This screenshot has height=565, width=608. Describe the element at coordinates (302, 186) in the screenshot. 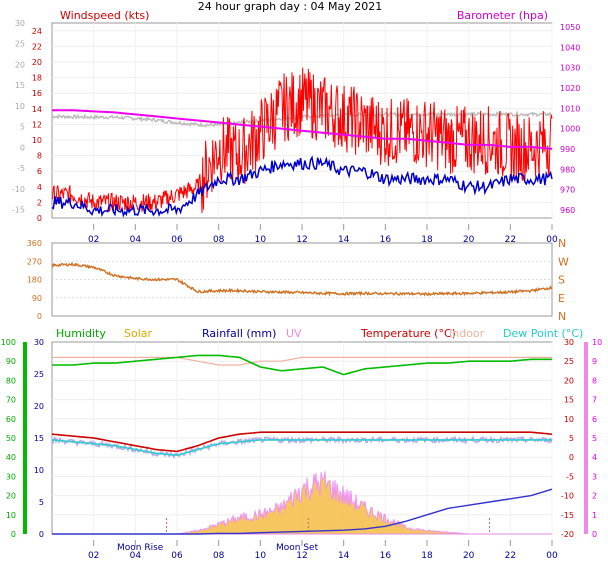

I see `wind-average-line` at that location.